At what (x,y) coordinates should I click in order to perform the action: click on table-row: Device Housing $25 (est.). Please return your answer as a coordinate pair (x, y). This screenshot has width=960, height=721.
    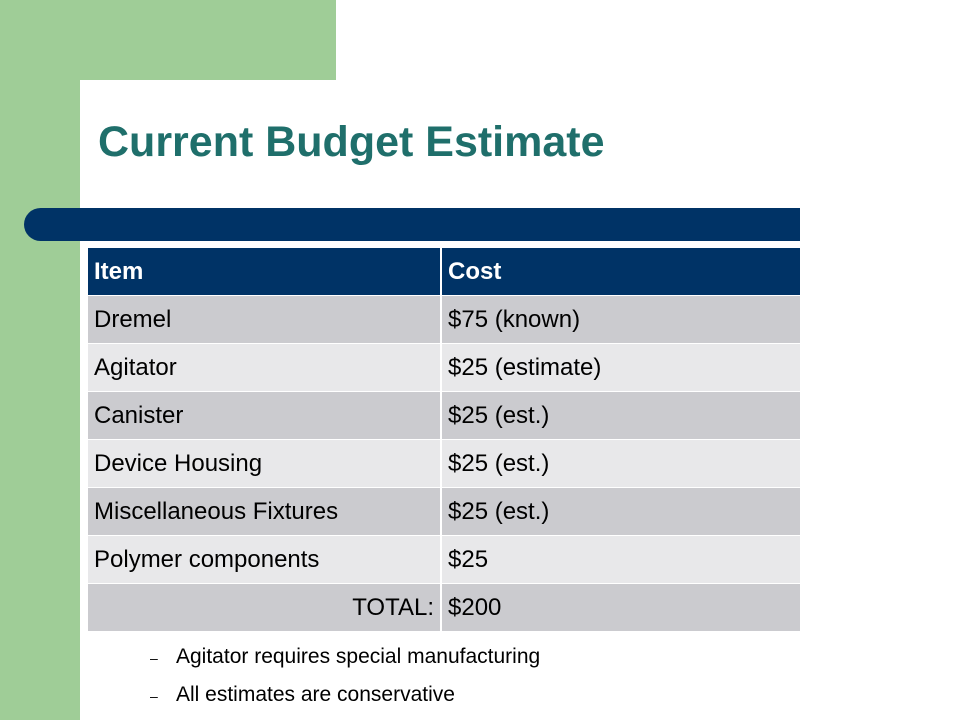
    Looking at the image, I should click on (444, 464).